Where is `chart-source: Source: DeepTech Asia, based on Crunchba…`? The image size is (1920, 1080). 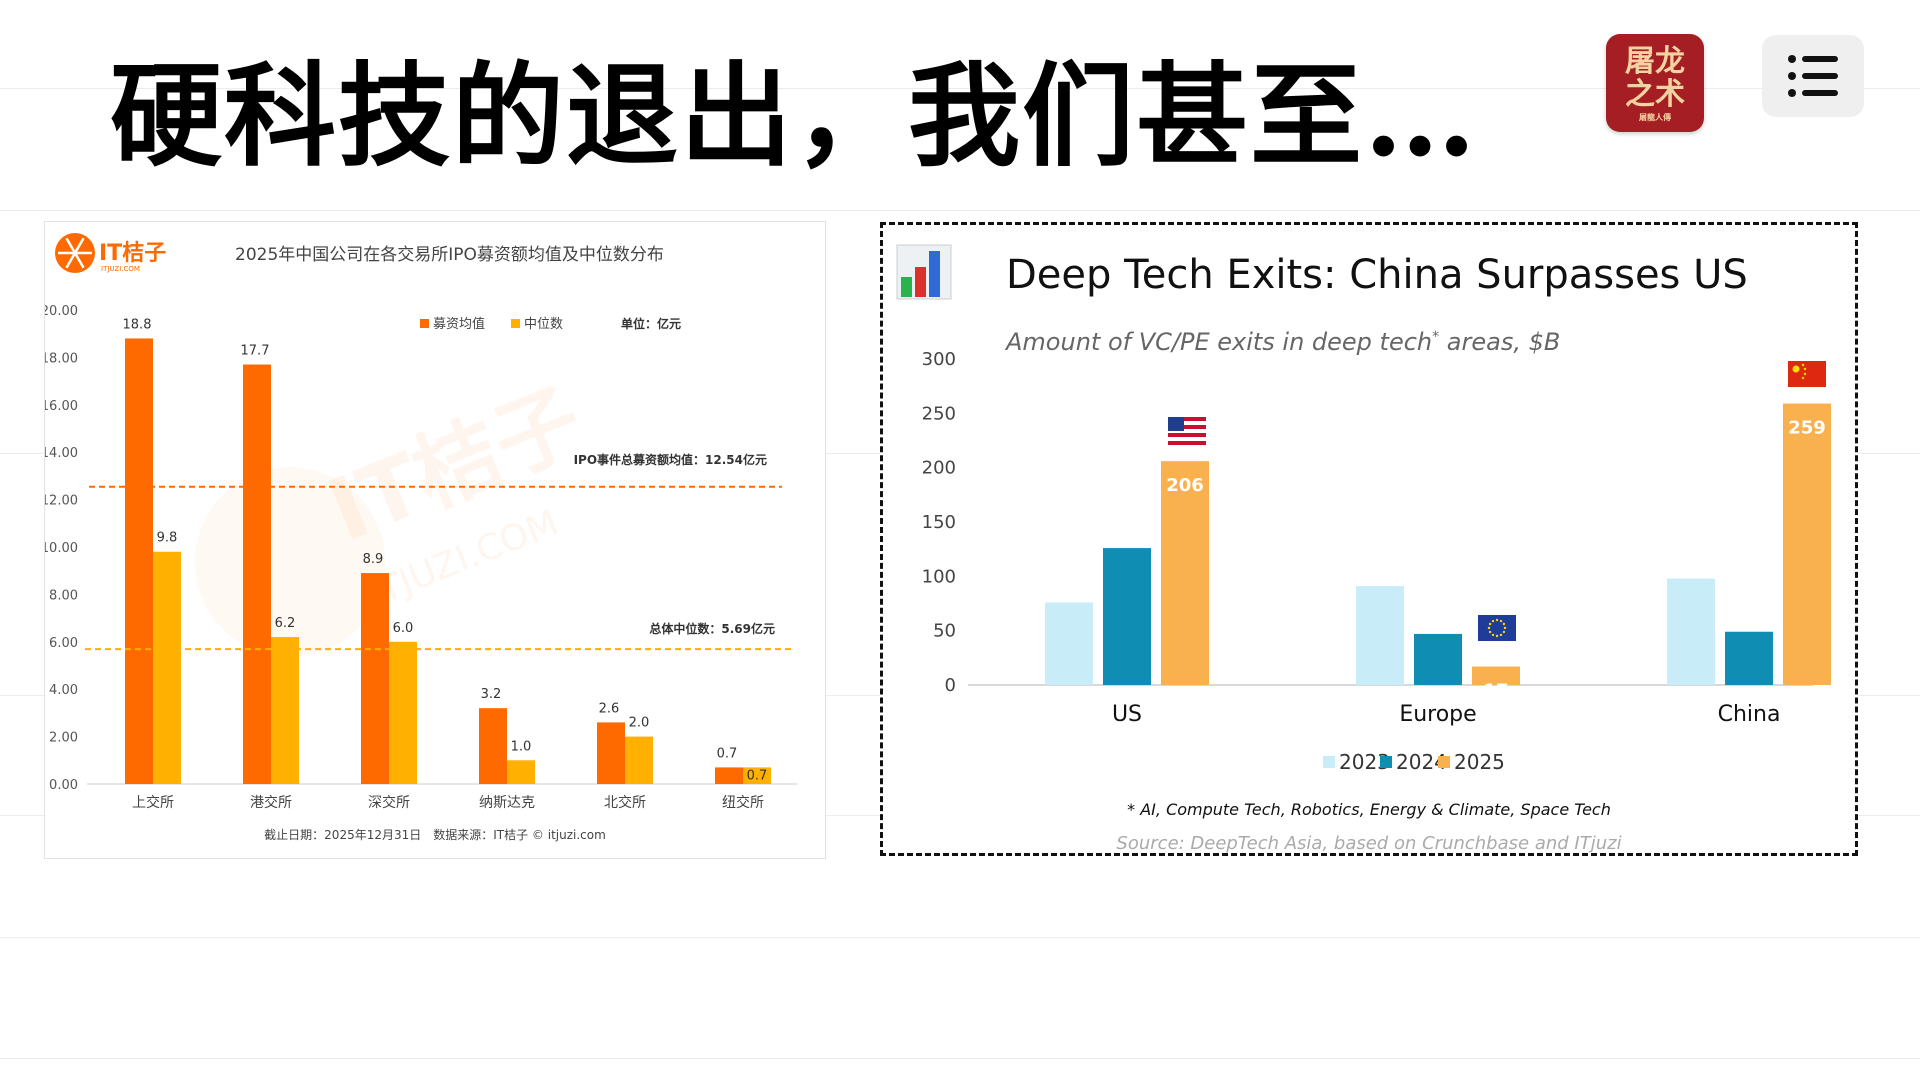 chart-source: Source: DeepTech Asia, based on Crunchba… is located at coordinates (1368, 843).